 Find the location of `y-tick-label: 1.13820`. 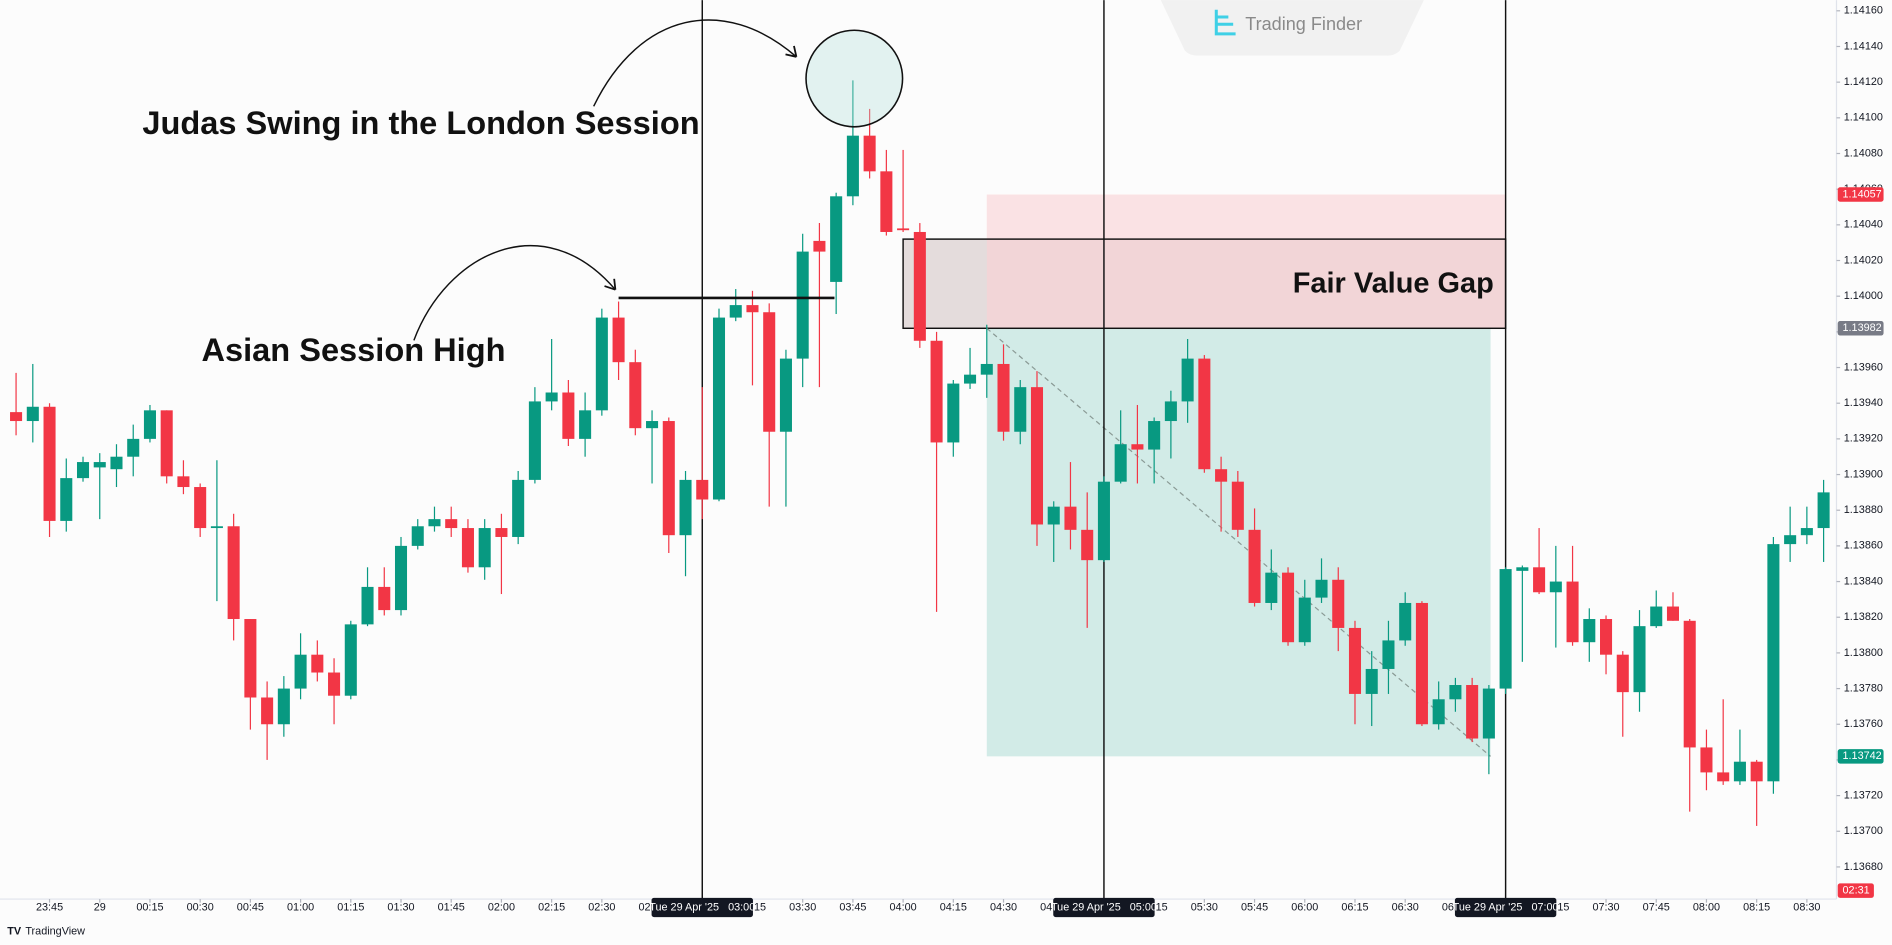

y-tick-label: 1.13820 is located at coordinates (1863, 617).